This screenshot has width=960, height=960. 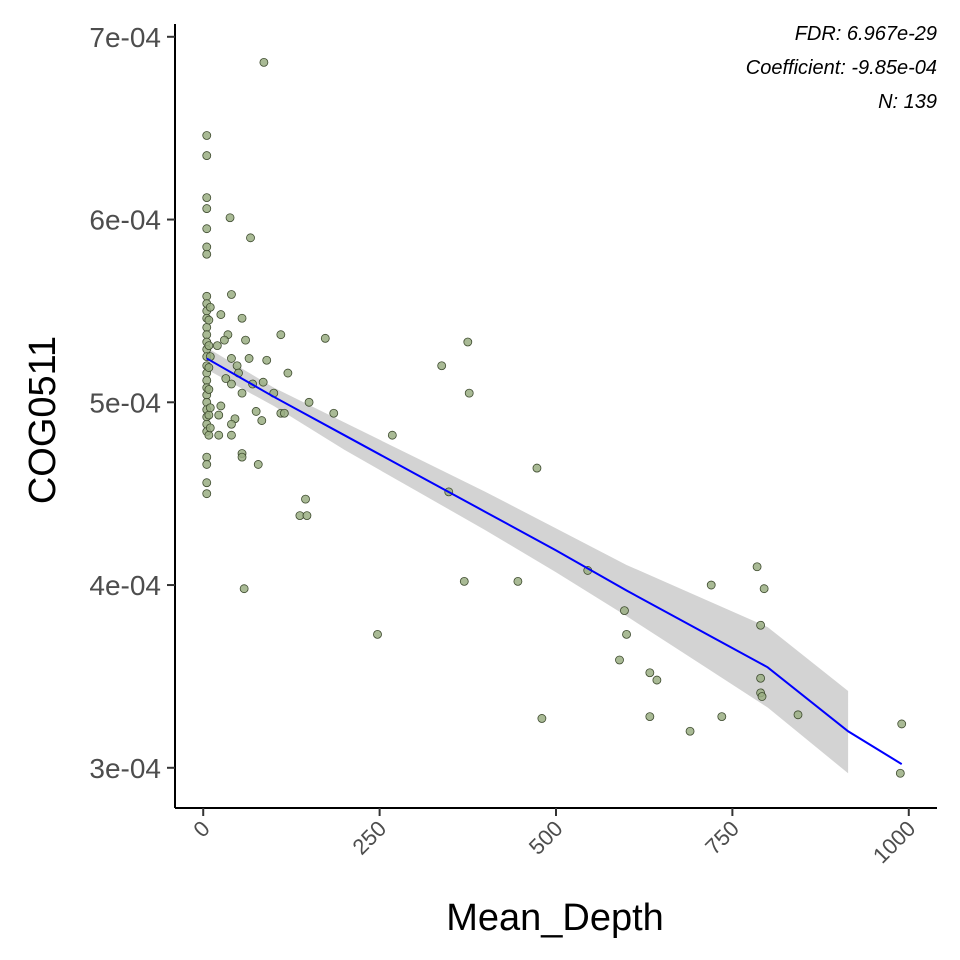 I want to click on y-axis-ticks: 3e-04 4e-04 5e-04 6e-04 7e-04, so click(x=132, y=403).